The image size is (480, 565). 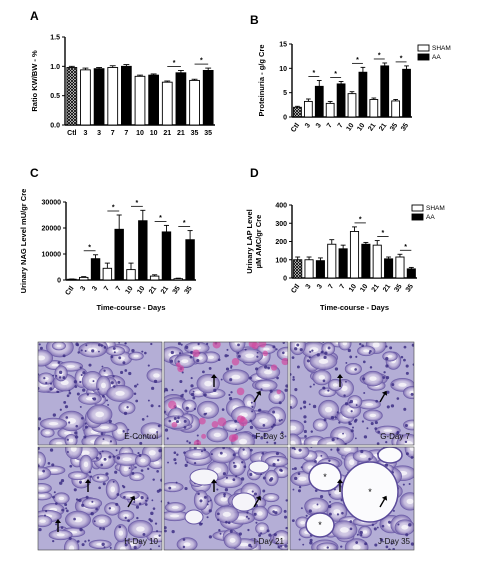 What do you see at coordinates (269, 541) in the screenshot?
I see `micrograph-label: I-Day 21` at bounding box center [269, 541].